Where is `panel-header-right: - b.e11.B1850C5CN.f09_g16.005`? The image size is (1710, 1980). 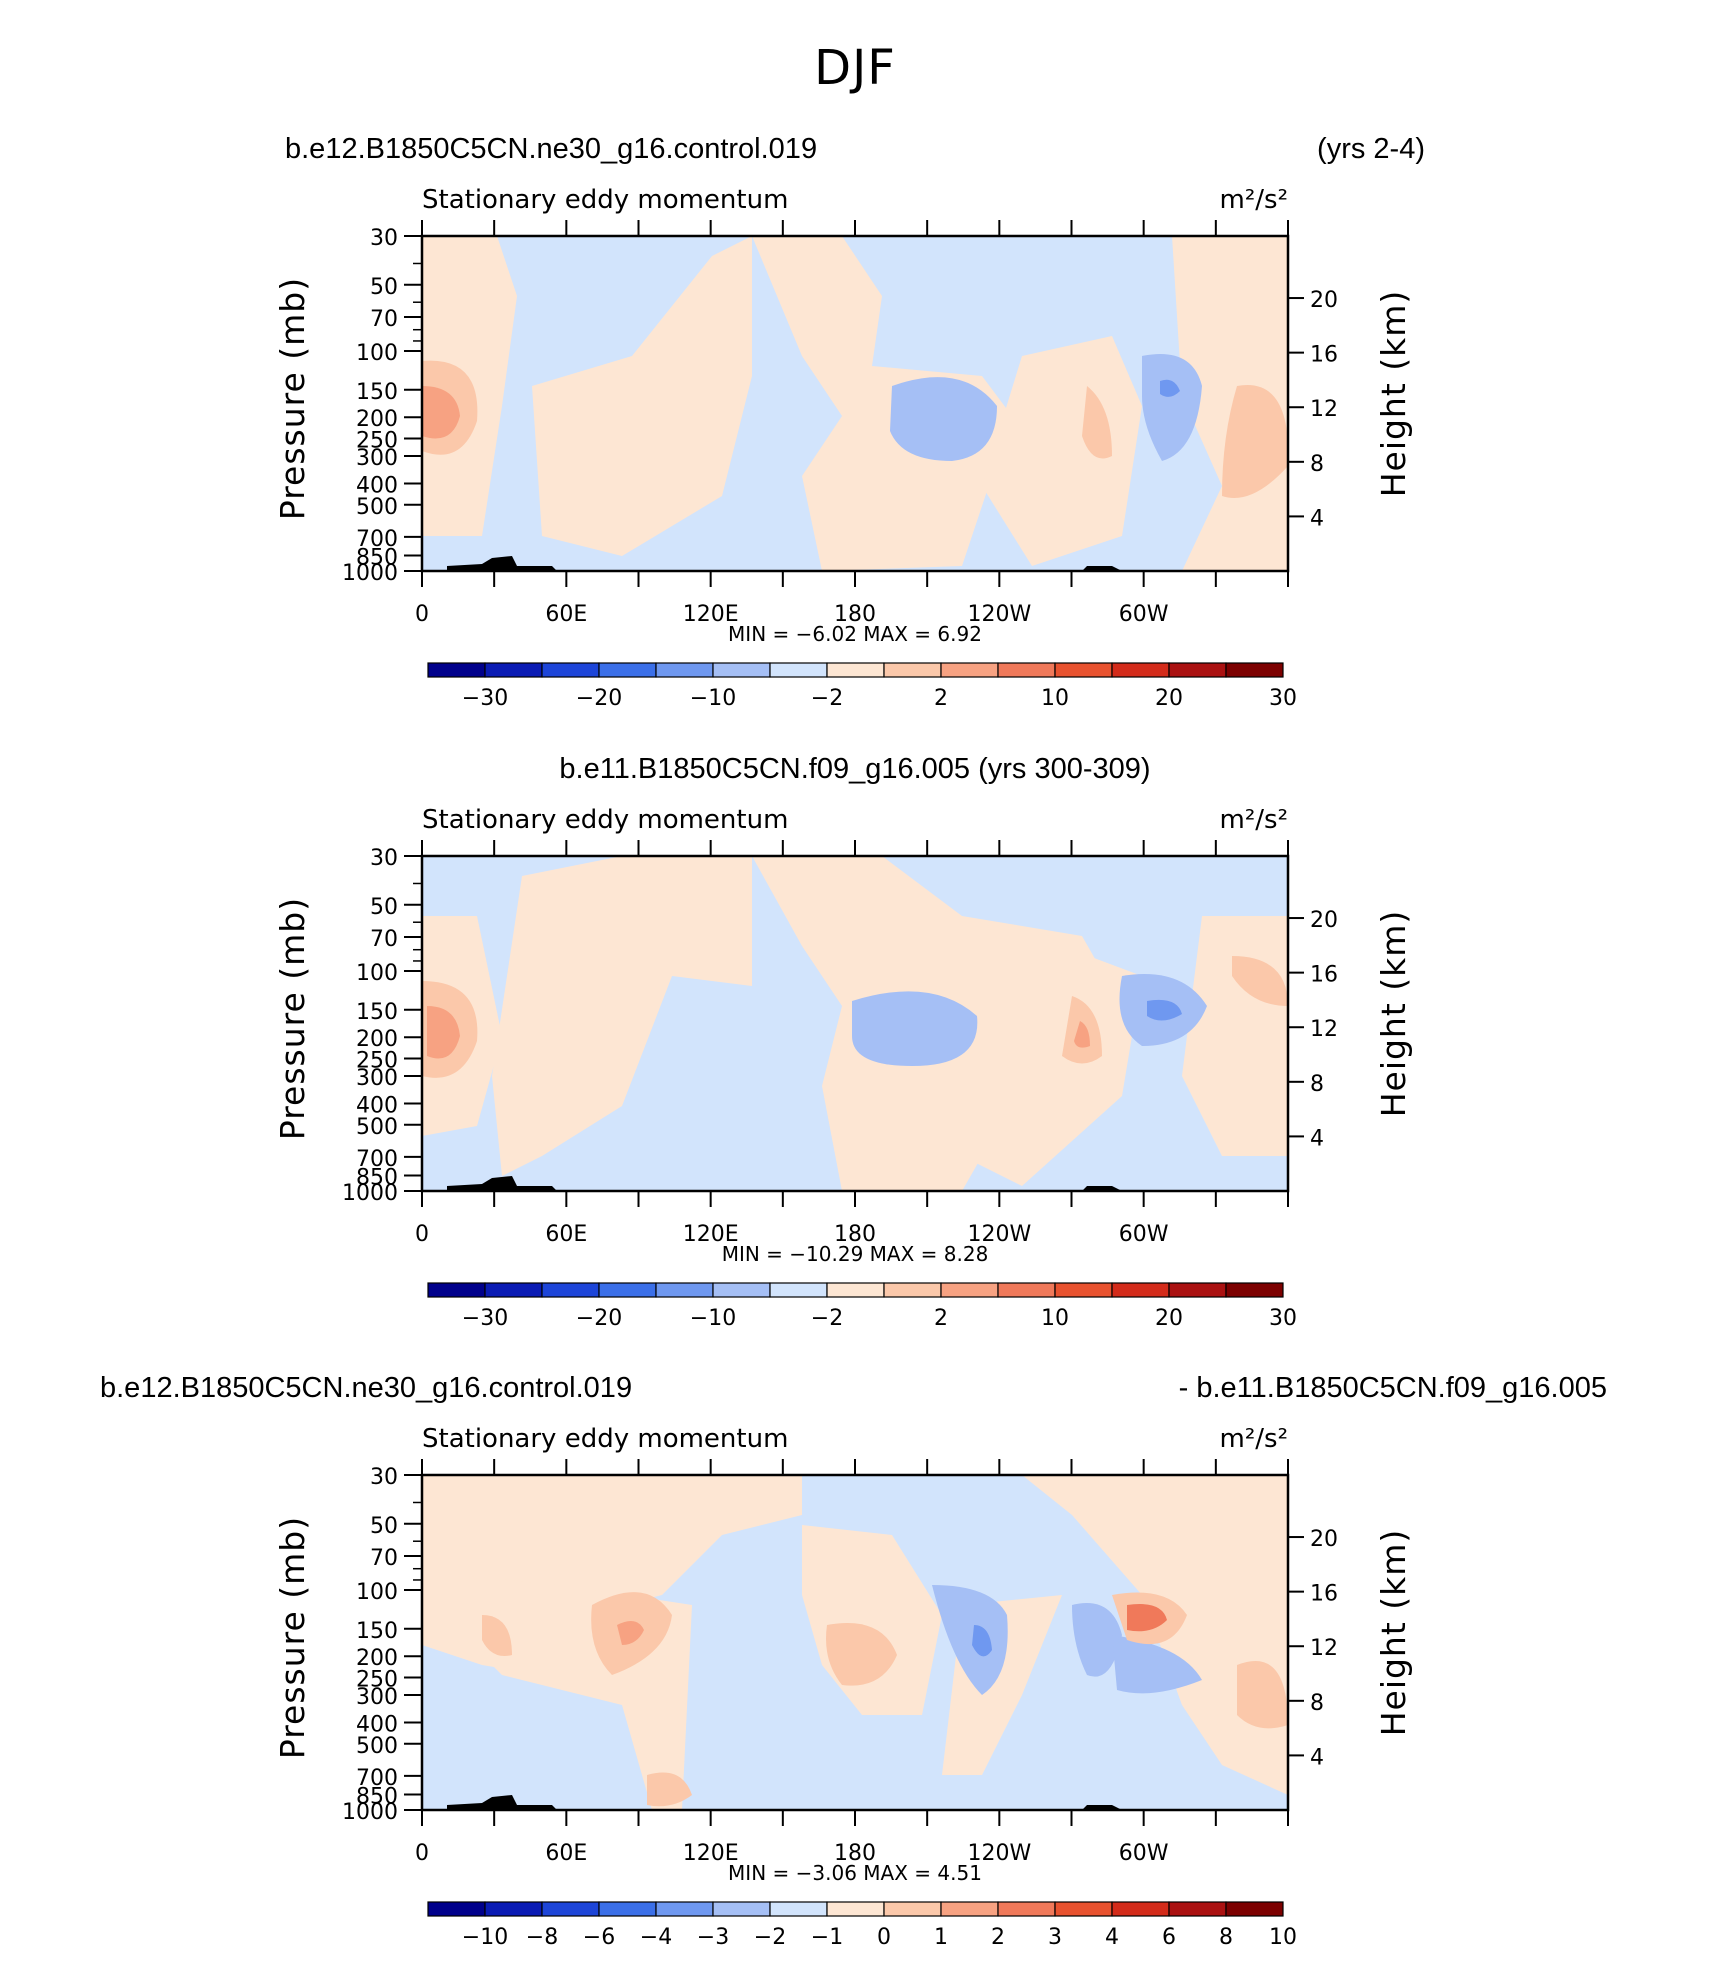 panel-header-right: - b.e11.B1850C5CN.f09_g16.005 is located at coordinates (1392, 1388).